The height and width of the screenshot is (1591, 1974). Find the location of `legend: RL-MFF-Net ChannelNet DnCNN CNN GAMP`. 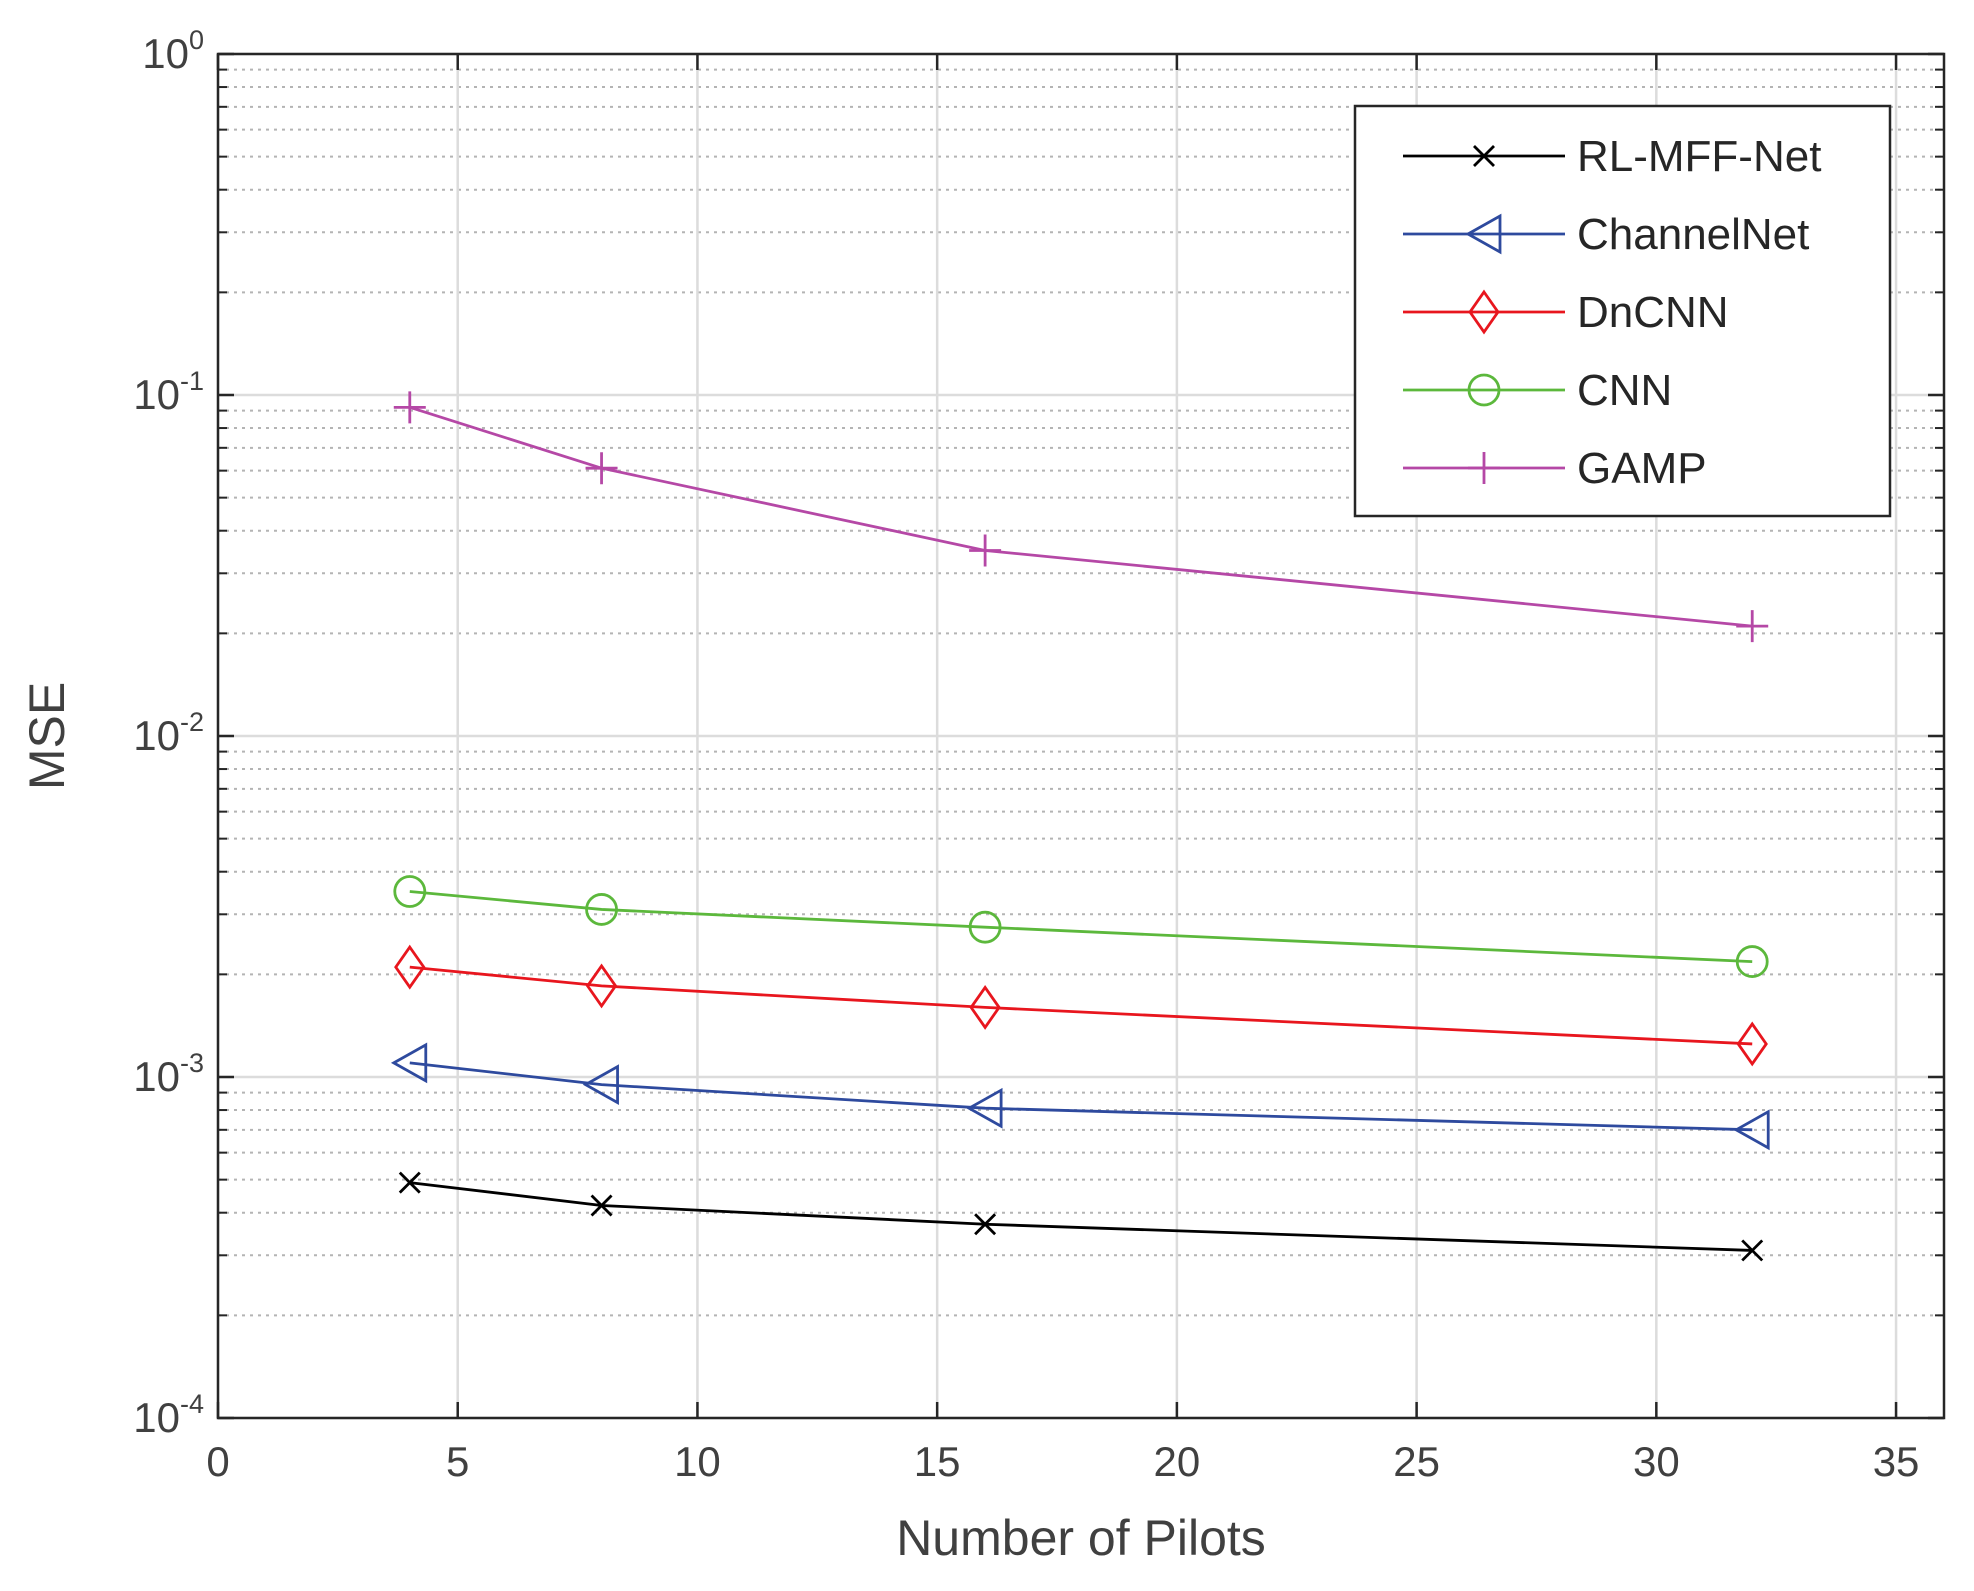

legend: RL-MFF-Net ChannelNet DnCNN CNN GAMP is located at coordinates (1622, 311).